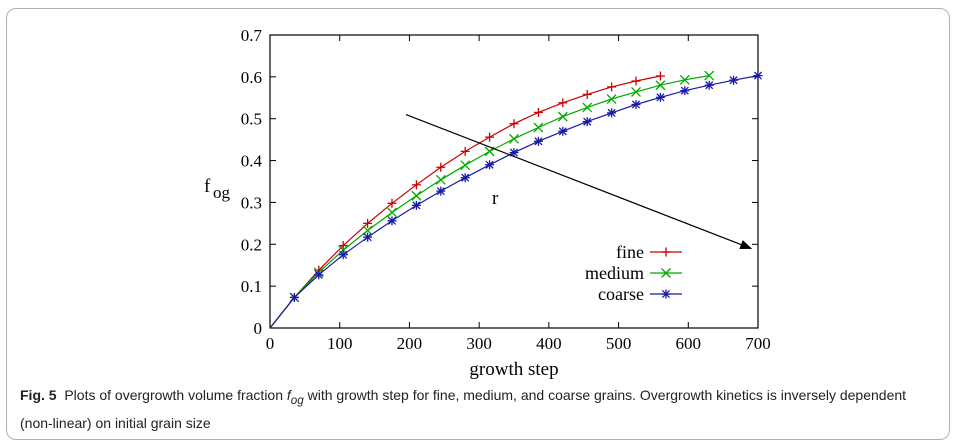 The height and width of the screenshot is (446, 956). Describe the element at coordinates (222, 192) in the screenshot. I see `y-axis-label-sub: og` at that location.